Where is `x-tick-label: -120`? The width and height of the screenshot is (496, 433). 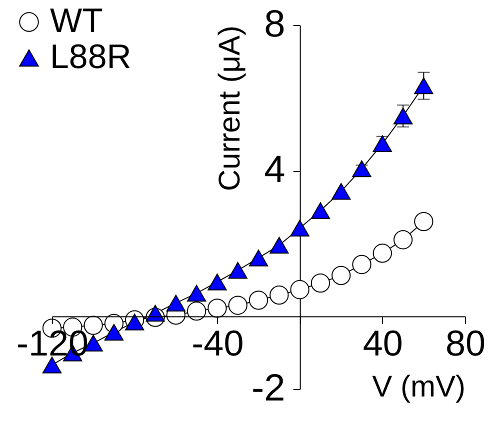 x-tick-label: -120 is located at coordinates (52, 343).